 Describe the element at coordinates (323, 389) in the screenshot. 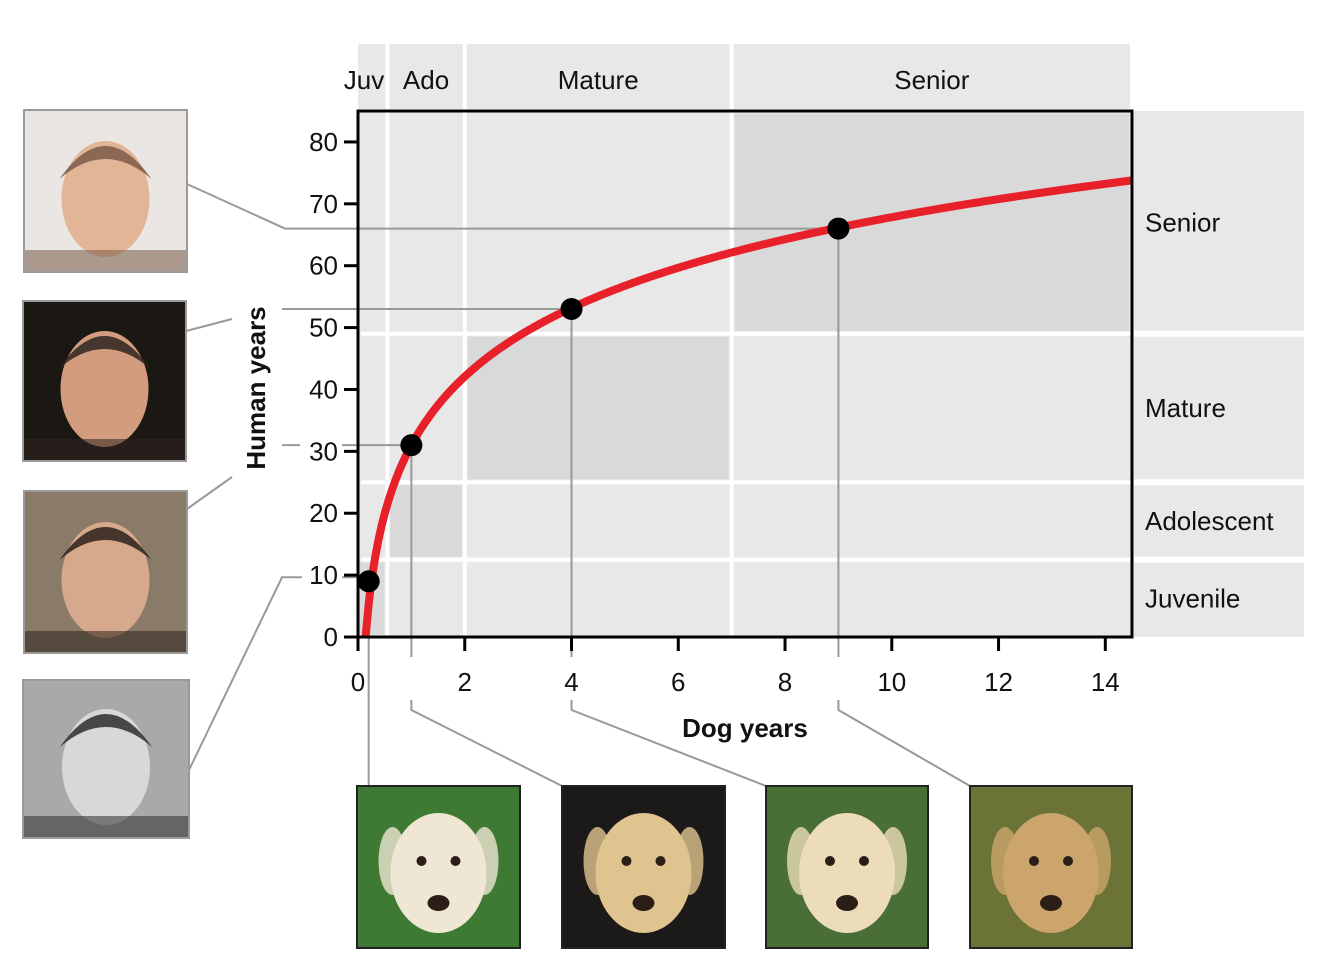

I see `y-tick-label: 40` at that location.